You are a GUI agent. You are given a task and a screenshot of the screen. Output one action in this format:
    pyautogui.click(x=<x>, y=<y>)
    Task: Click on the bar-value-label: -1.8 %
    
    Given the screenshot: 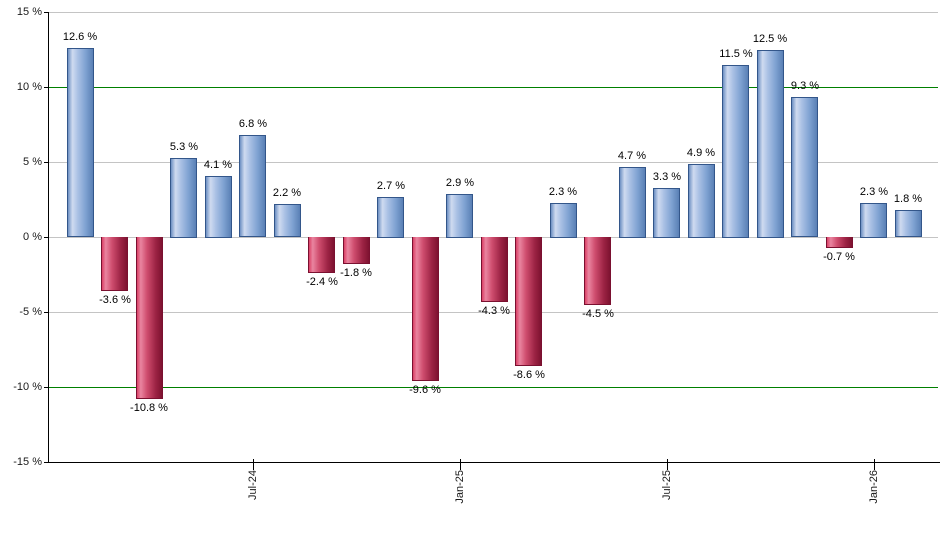 What is the action you would take?
    pyautogui.click(x=356, y=273)
    